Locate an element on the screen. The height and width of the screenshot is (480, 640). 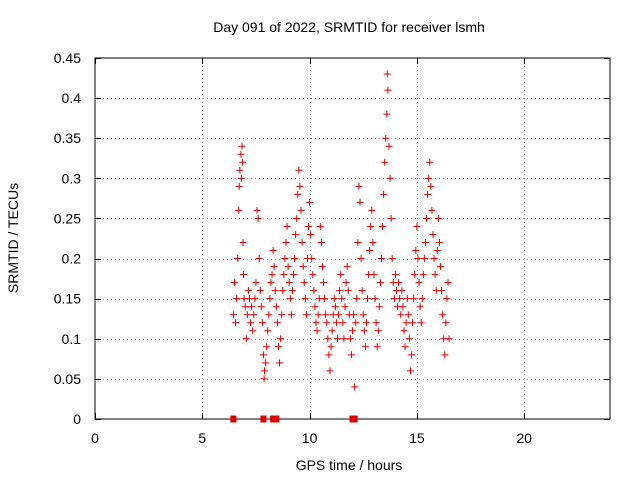
y-tick-label: 0 is located at coordinates (77, 419).